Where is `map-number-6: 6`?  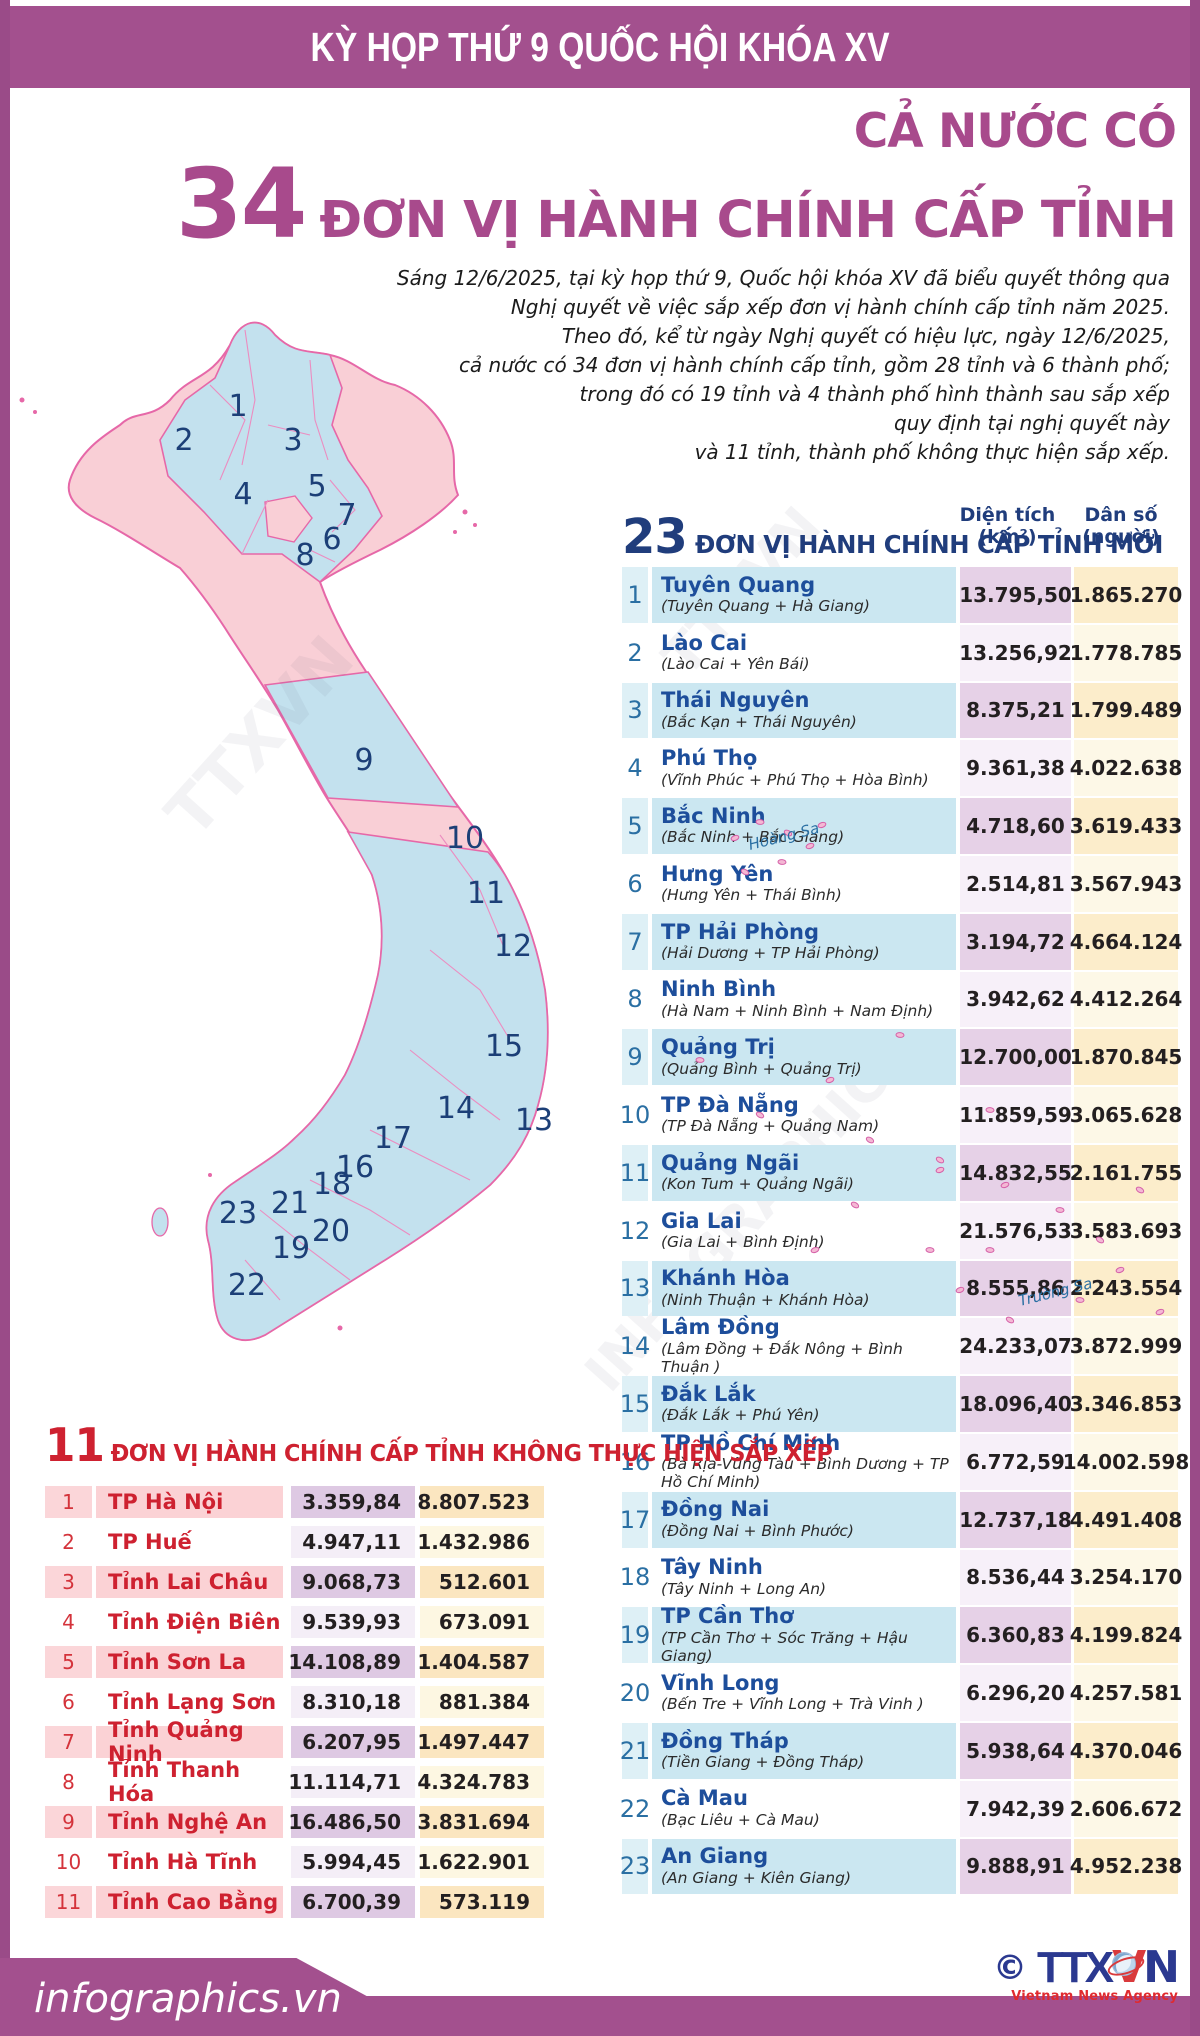 map-number-6: 6 is located at coordinates (331, 539).